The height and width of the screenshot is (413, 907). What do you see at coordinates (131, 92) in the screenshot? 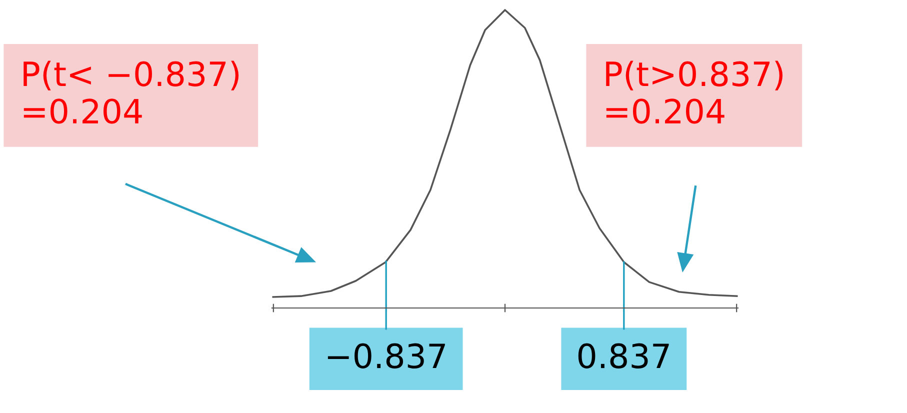
I see `text: P(t< −0.837) =0.204` at bounding box center [131, 92].